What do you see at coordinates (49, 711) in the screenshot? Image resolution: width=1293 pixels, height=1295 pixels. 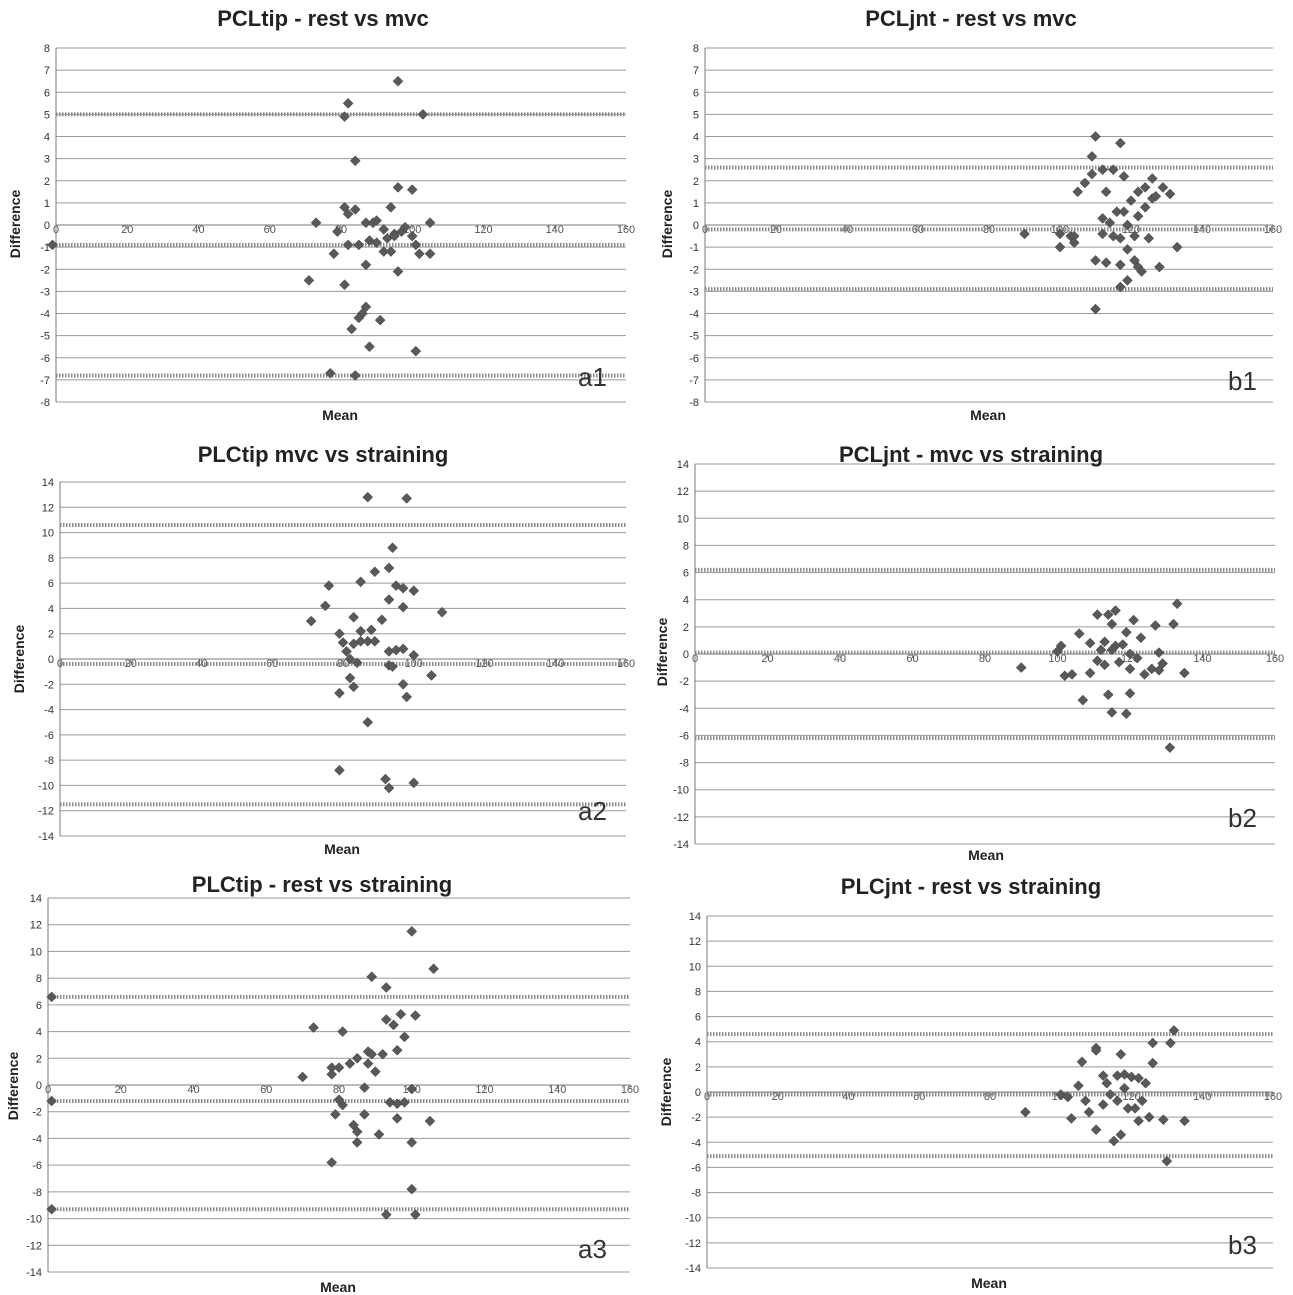 I see `y-tick-label: -4` at bounding box center [49, 711].